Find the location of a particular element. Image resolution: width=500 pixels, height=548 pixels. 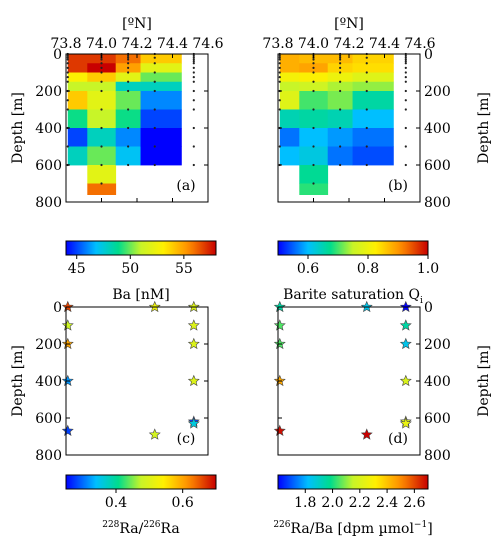

colorbar-tick-label: 0.4 is located at coordinates (116, 503).